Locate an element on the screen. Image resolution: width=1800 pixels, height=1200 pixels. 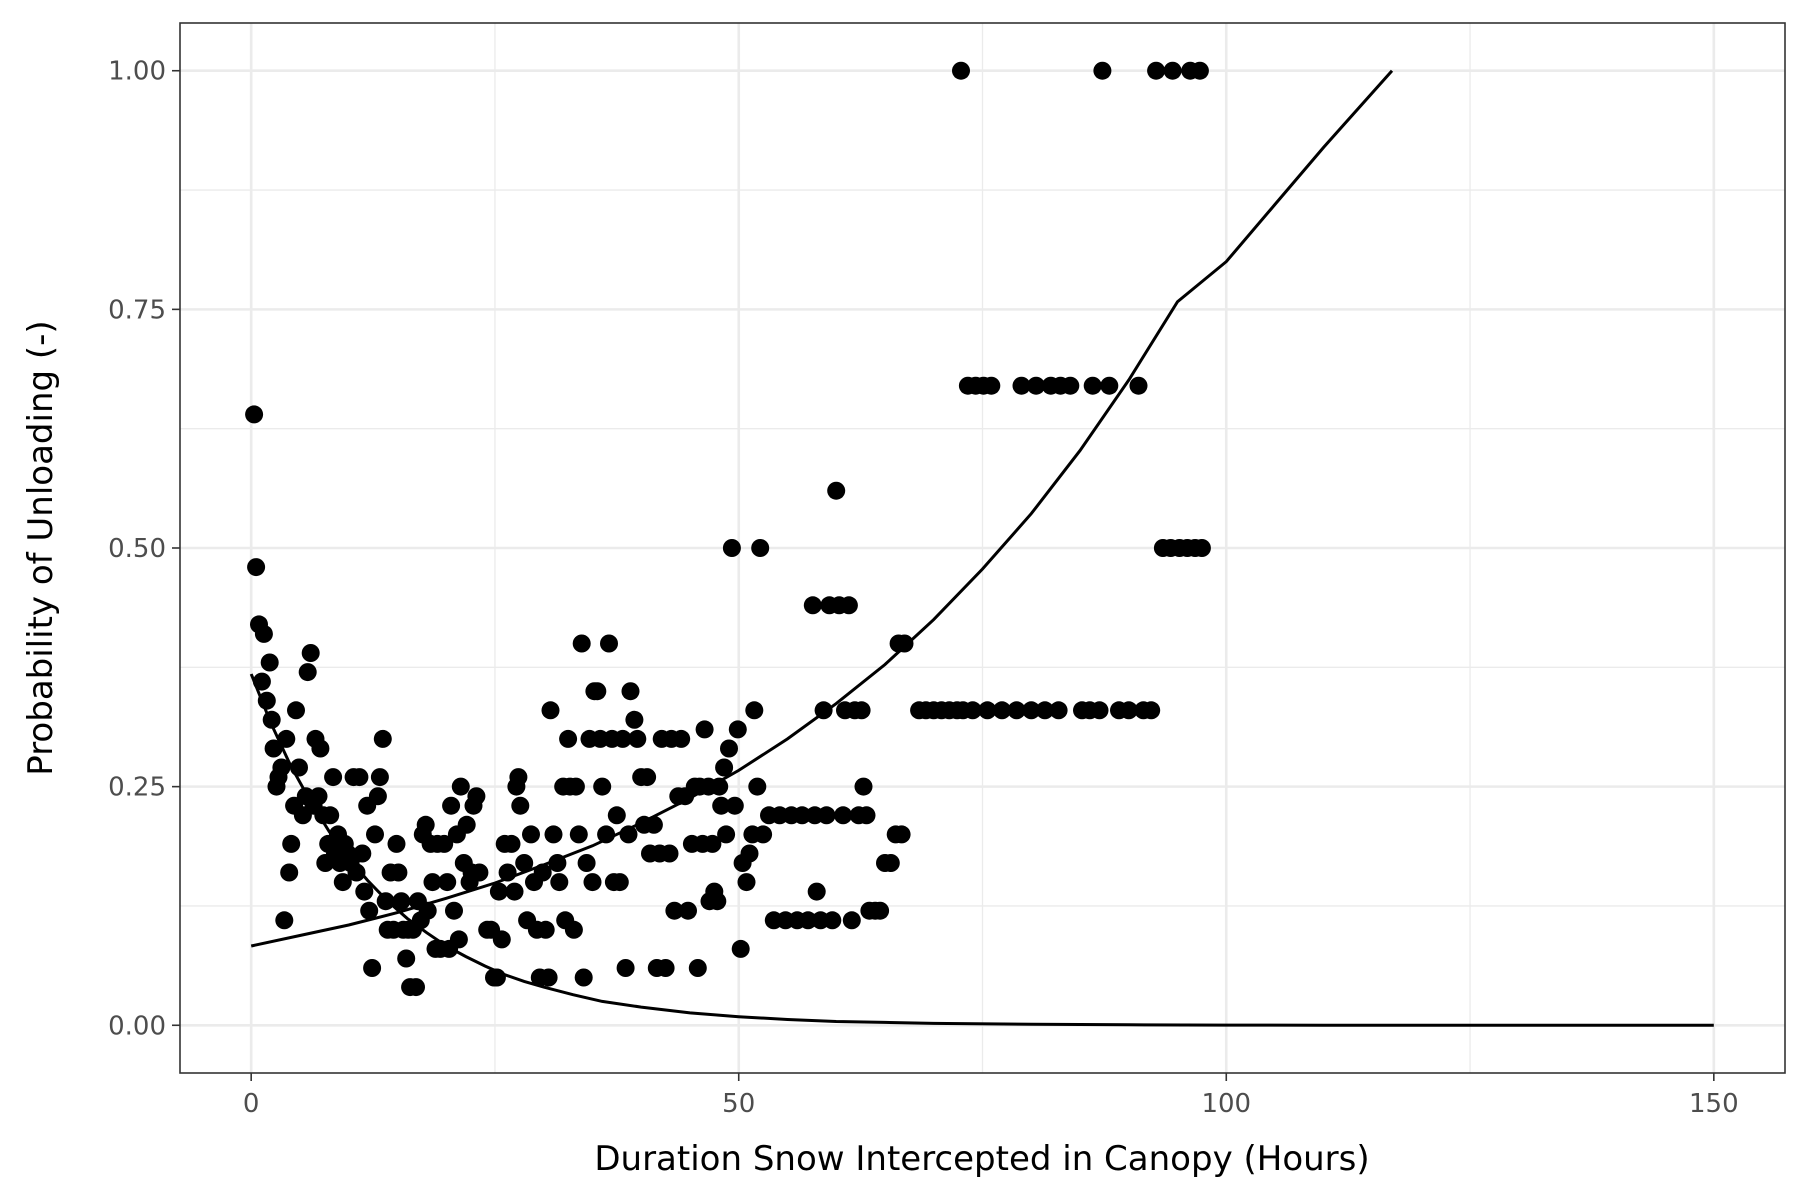
y-tick-label: 1.00 is located at coordinates (137, 72).